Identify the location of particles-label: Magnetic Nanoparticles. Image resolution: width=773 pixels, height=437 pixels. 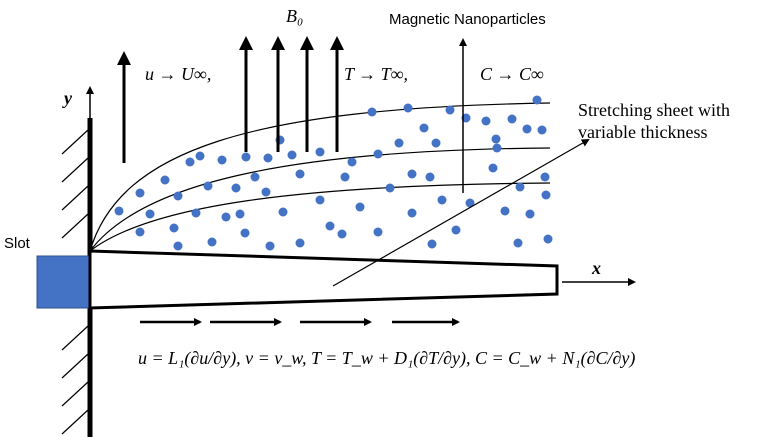
(467, 19).